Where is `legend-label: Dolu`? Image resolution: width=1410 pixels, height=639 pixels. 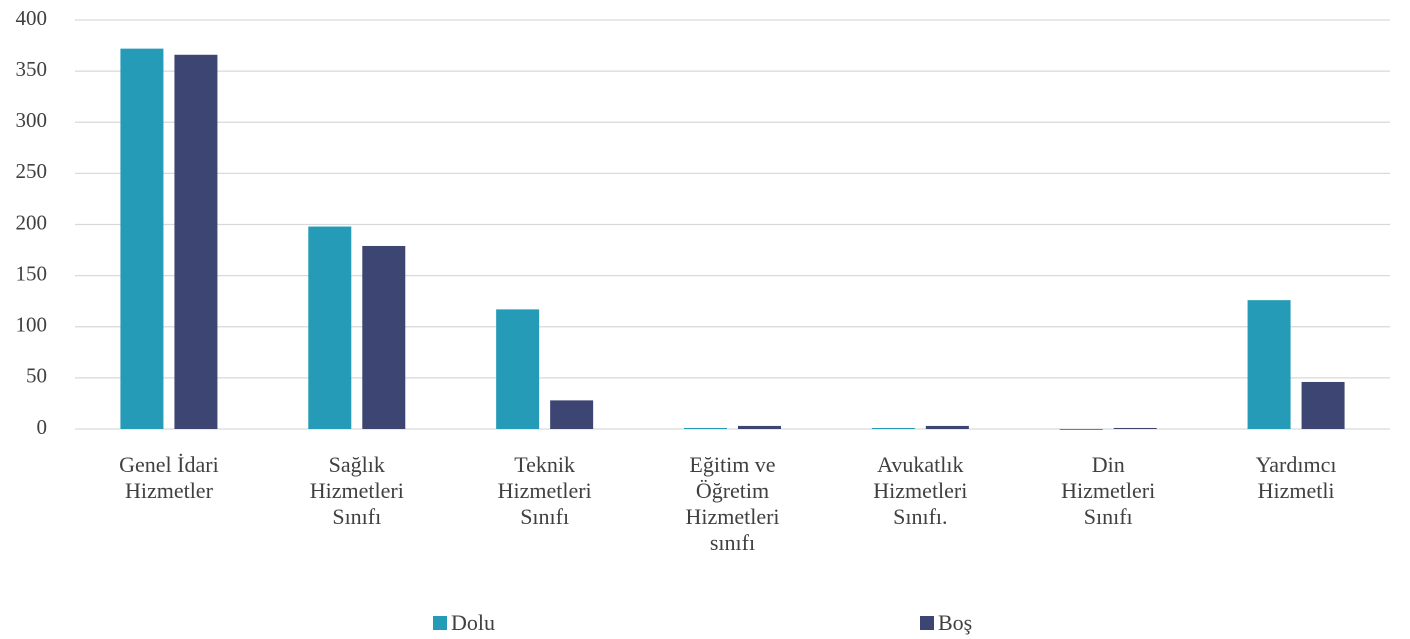
legend-label: Dolu is located at coordinates (473, 622).